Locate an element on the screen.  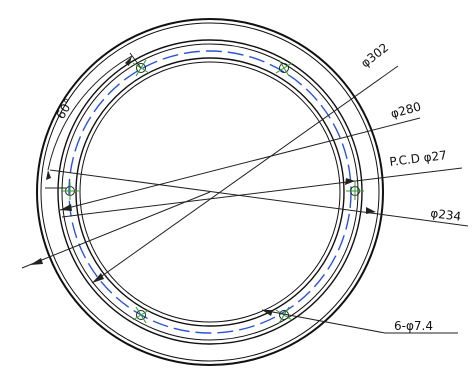
label-bore-diameter: φ234 is located at coordinates (446, 215).